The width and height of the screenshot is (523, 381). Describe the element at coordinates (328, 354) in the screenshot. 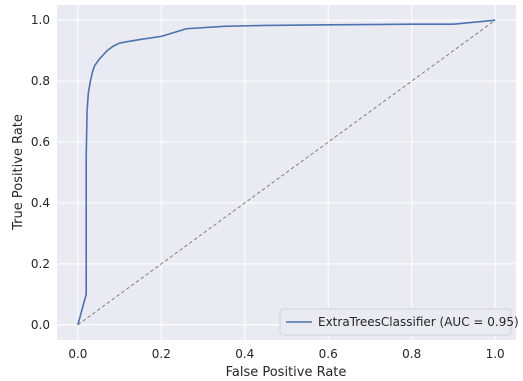

I see `x-tick-label: 0.6` at that location.